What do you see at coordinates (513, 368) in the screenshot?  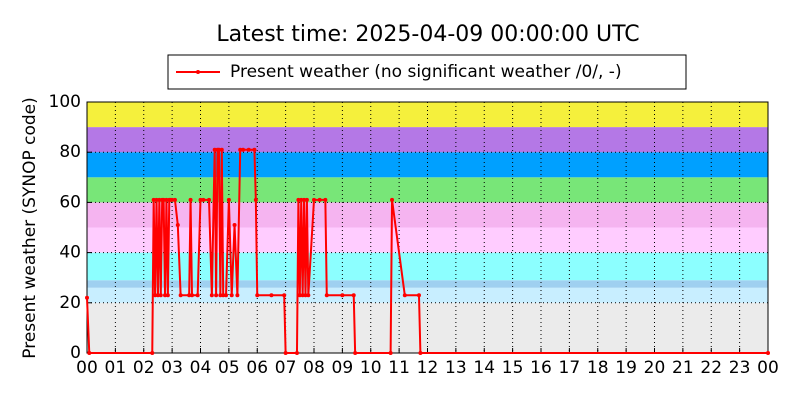 I see `x-tick-label: 15` at bounding box center [513, 368].